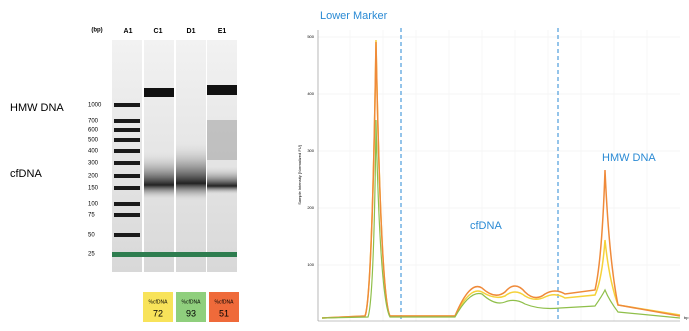  I want to click on ladder-label: 25, so click(91, 255).